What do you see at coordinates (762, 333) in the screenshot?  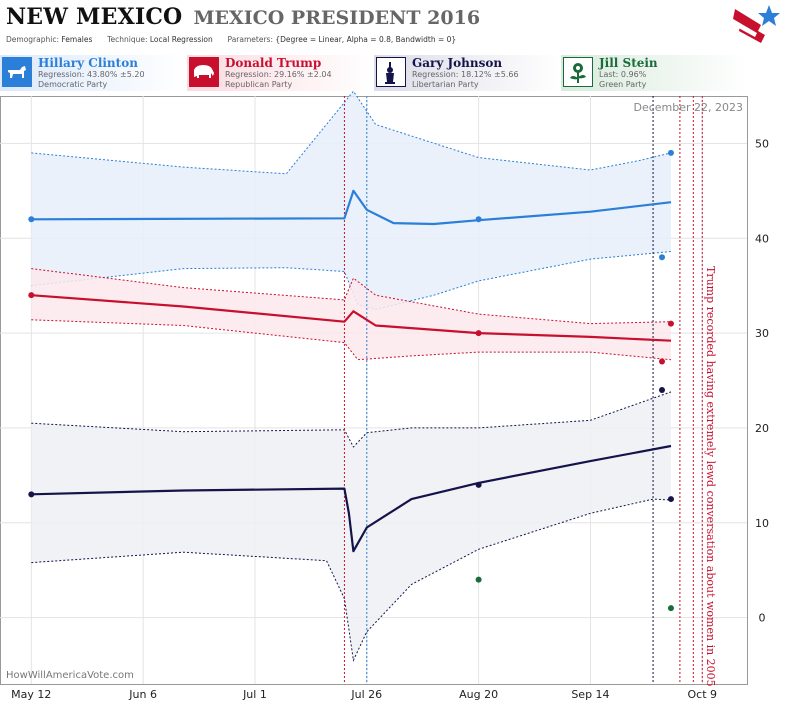 I see `y-tick-label: 30` at bounding box center [762, 333].